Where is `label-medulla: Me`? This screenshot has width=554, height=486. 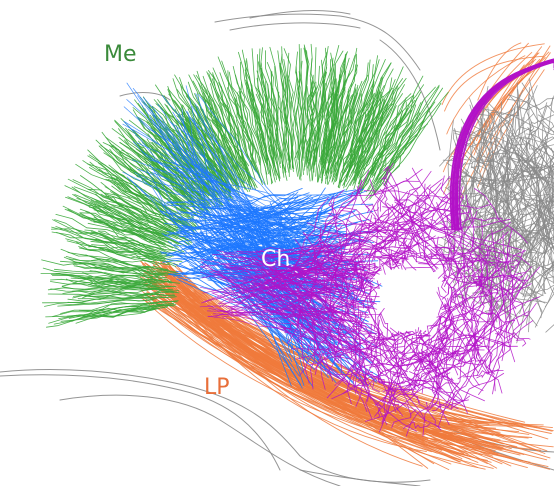 label-medulla: Me is located at coordinates (120, 54).